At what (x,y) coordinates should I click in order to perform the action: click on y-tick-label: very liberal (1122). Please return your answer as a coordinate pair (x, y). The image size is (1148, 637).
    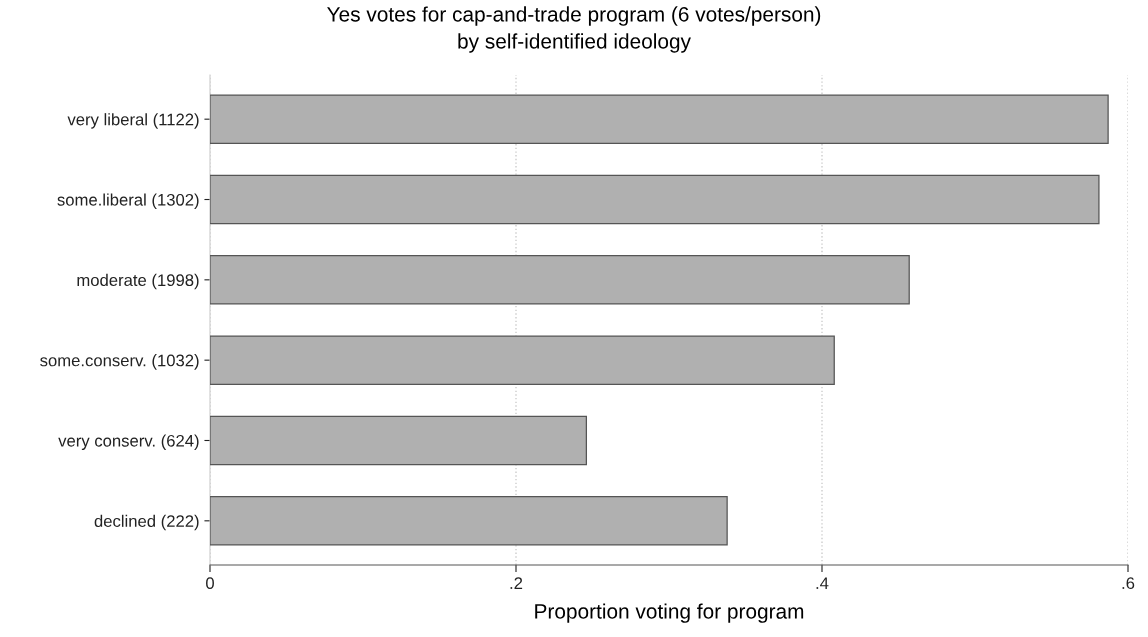
    Looking at the image, I should click on (133, 121).